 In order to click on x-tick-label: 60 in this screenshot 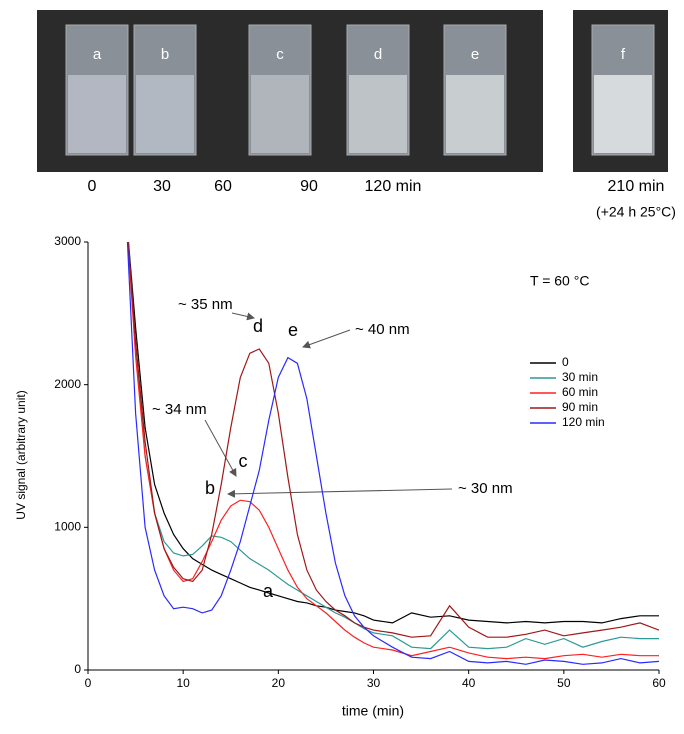, I will do `click(659, 683)`.